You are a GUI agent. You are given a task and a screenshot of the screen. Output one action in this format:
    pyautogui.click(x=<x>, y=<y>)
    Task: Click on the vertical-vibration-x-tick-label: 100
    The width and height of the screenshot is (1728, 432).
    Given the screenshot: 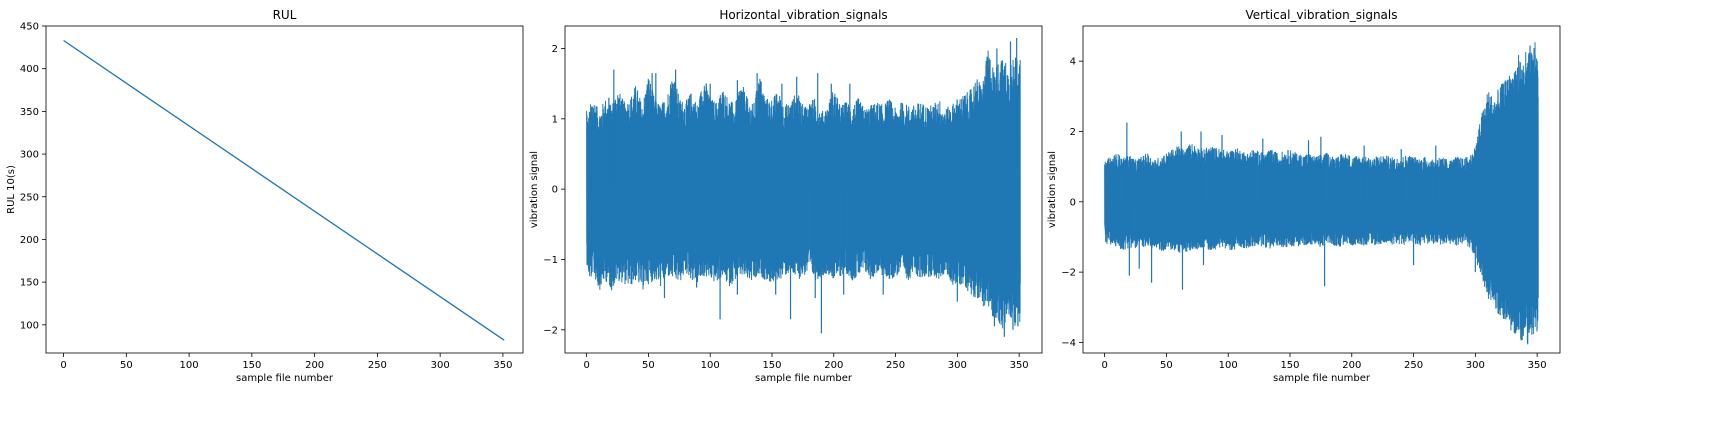 What is the action you would take?
    pyautogui.click(x=1228, y=365)
    